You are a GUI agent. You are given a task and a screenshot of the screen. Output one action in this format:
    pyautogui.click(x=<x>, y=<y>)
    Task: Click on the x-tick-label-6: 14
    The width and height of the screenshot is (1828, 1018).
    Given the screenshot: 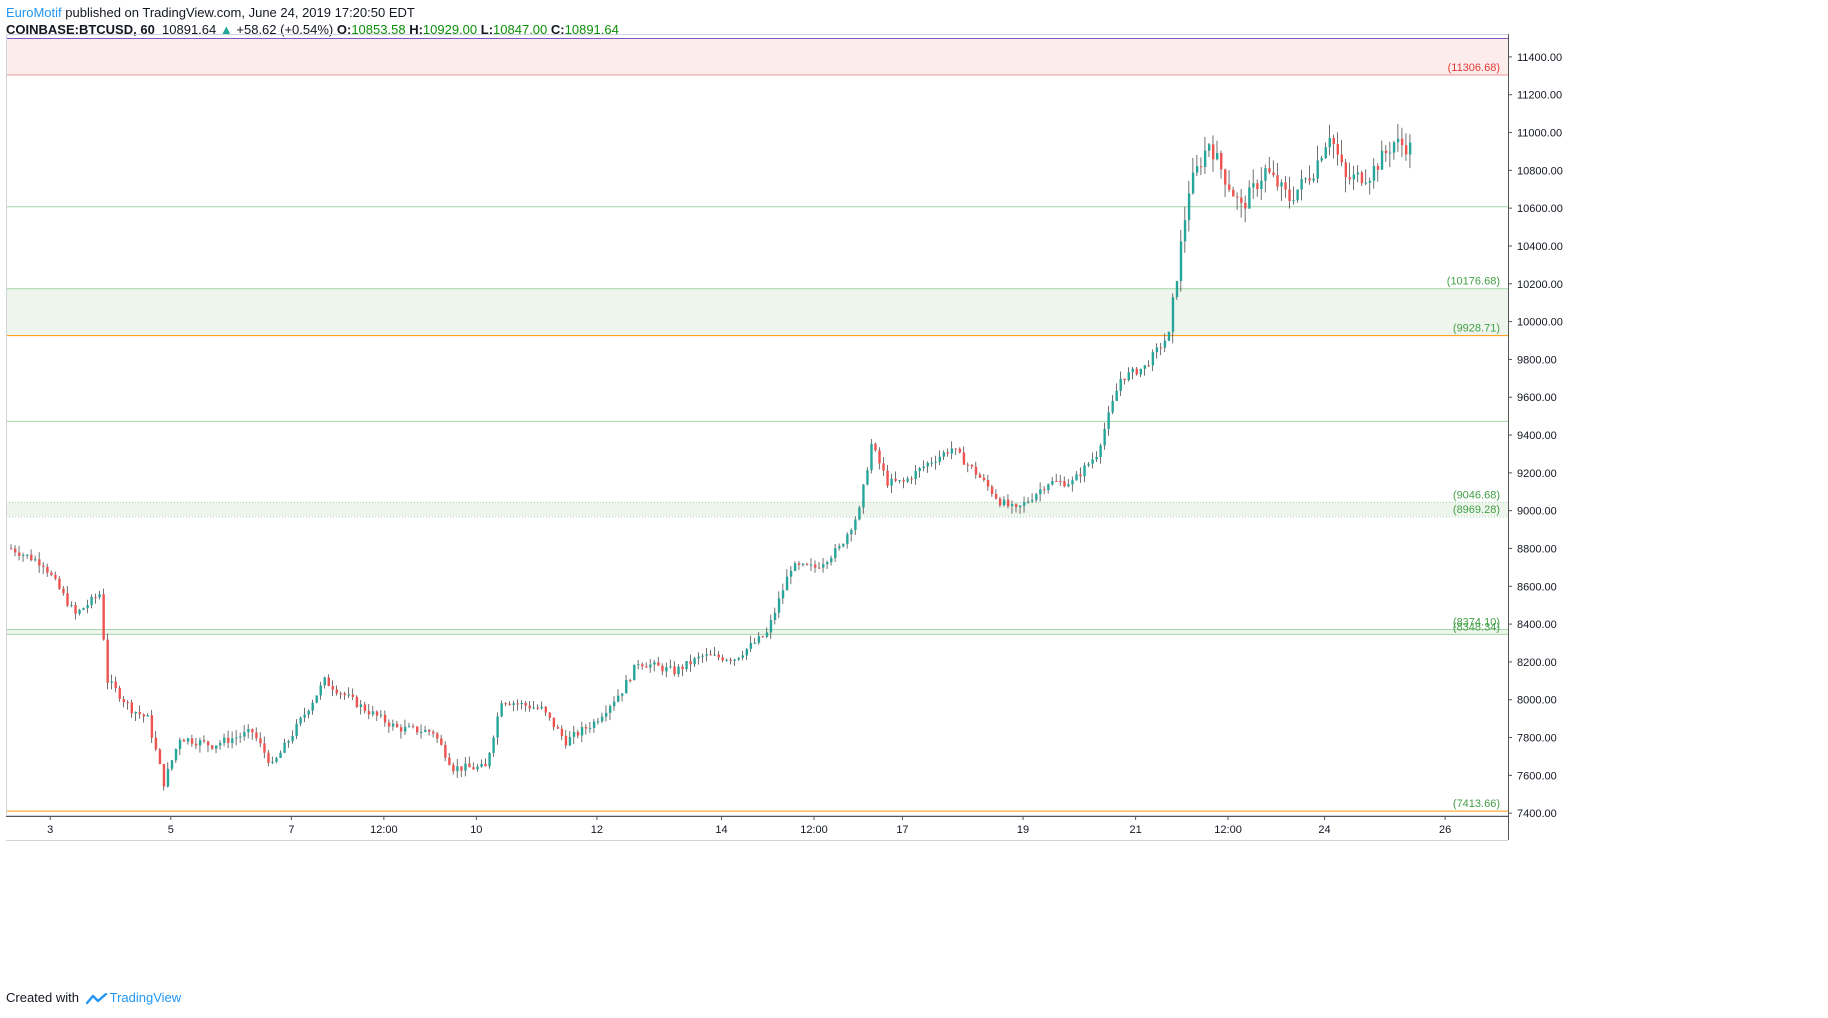 What is the action you would take?
    pyautogui.click(x=721, y=830)
    